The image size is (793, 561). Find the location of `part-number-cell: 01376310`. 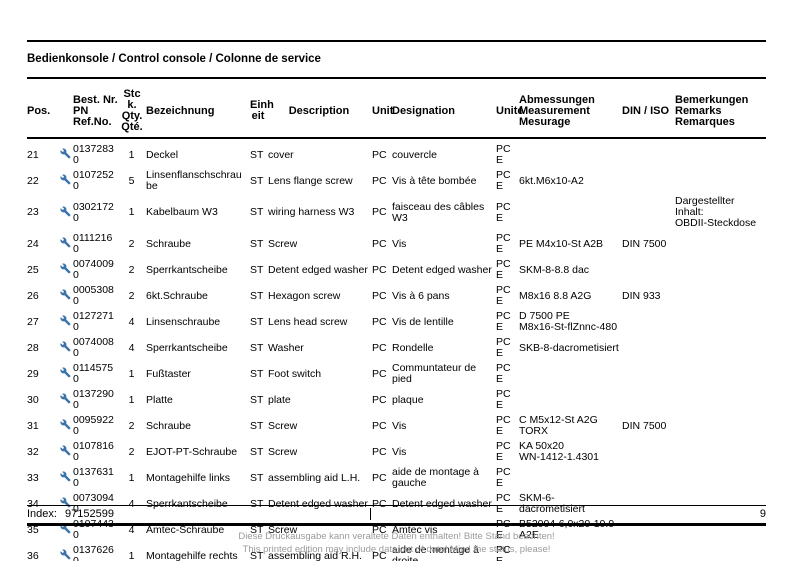

part-number-cell: 01376310 is located at coordinates (93, 477).